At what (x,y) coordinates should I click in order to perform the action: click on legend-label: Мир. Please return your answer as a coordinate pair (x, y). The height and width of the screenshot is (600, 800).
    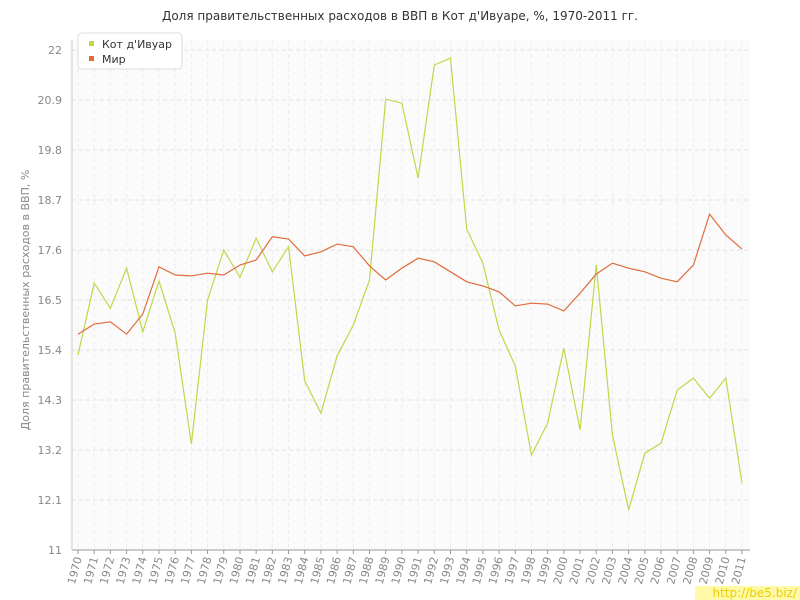
    Looking at the image, I should click on (114, 59).